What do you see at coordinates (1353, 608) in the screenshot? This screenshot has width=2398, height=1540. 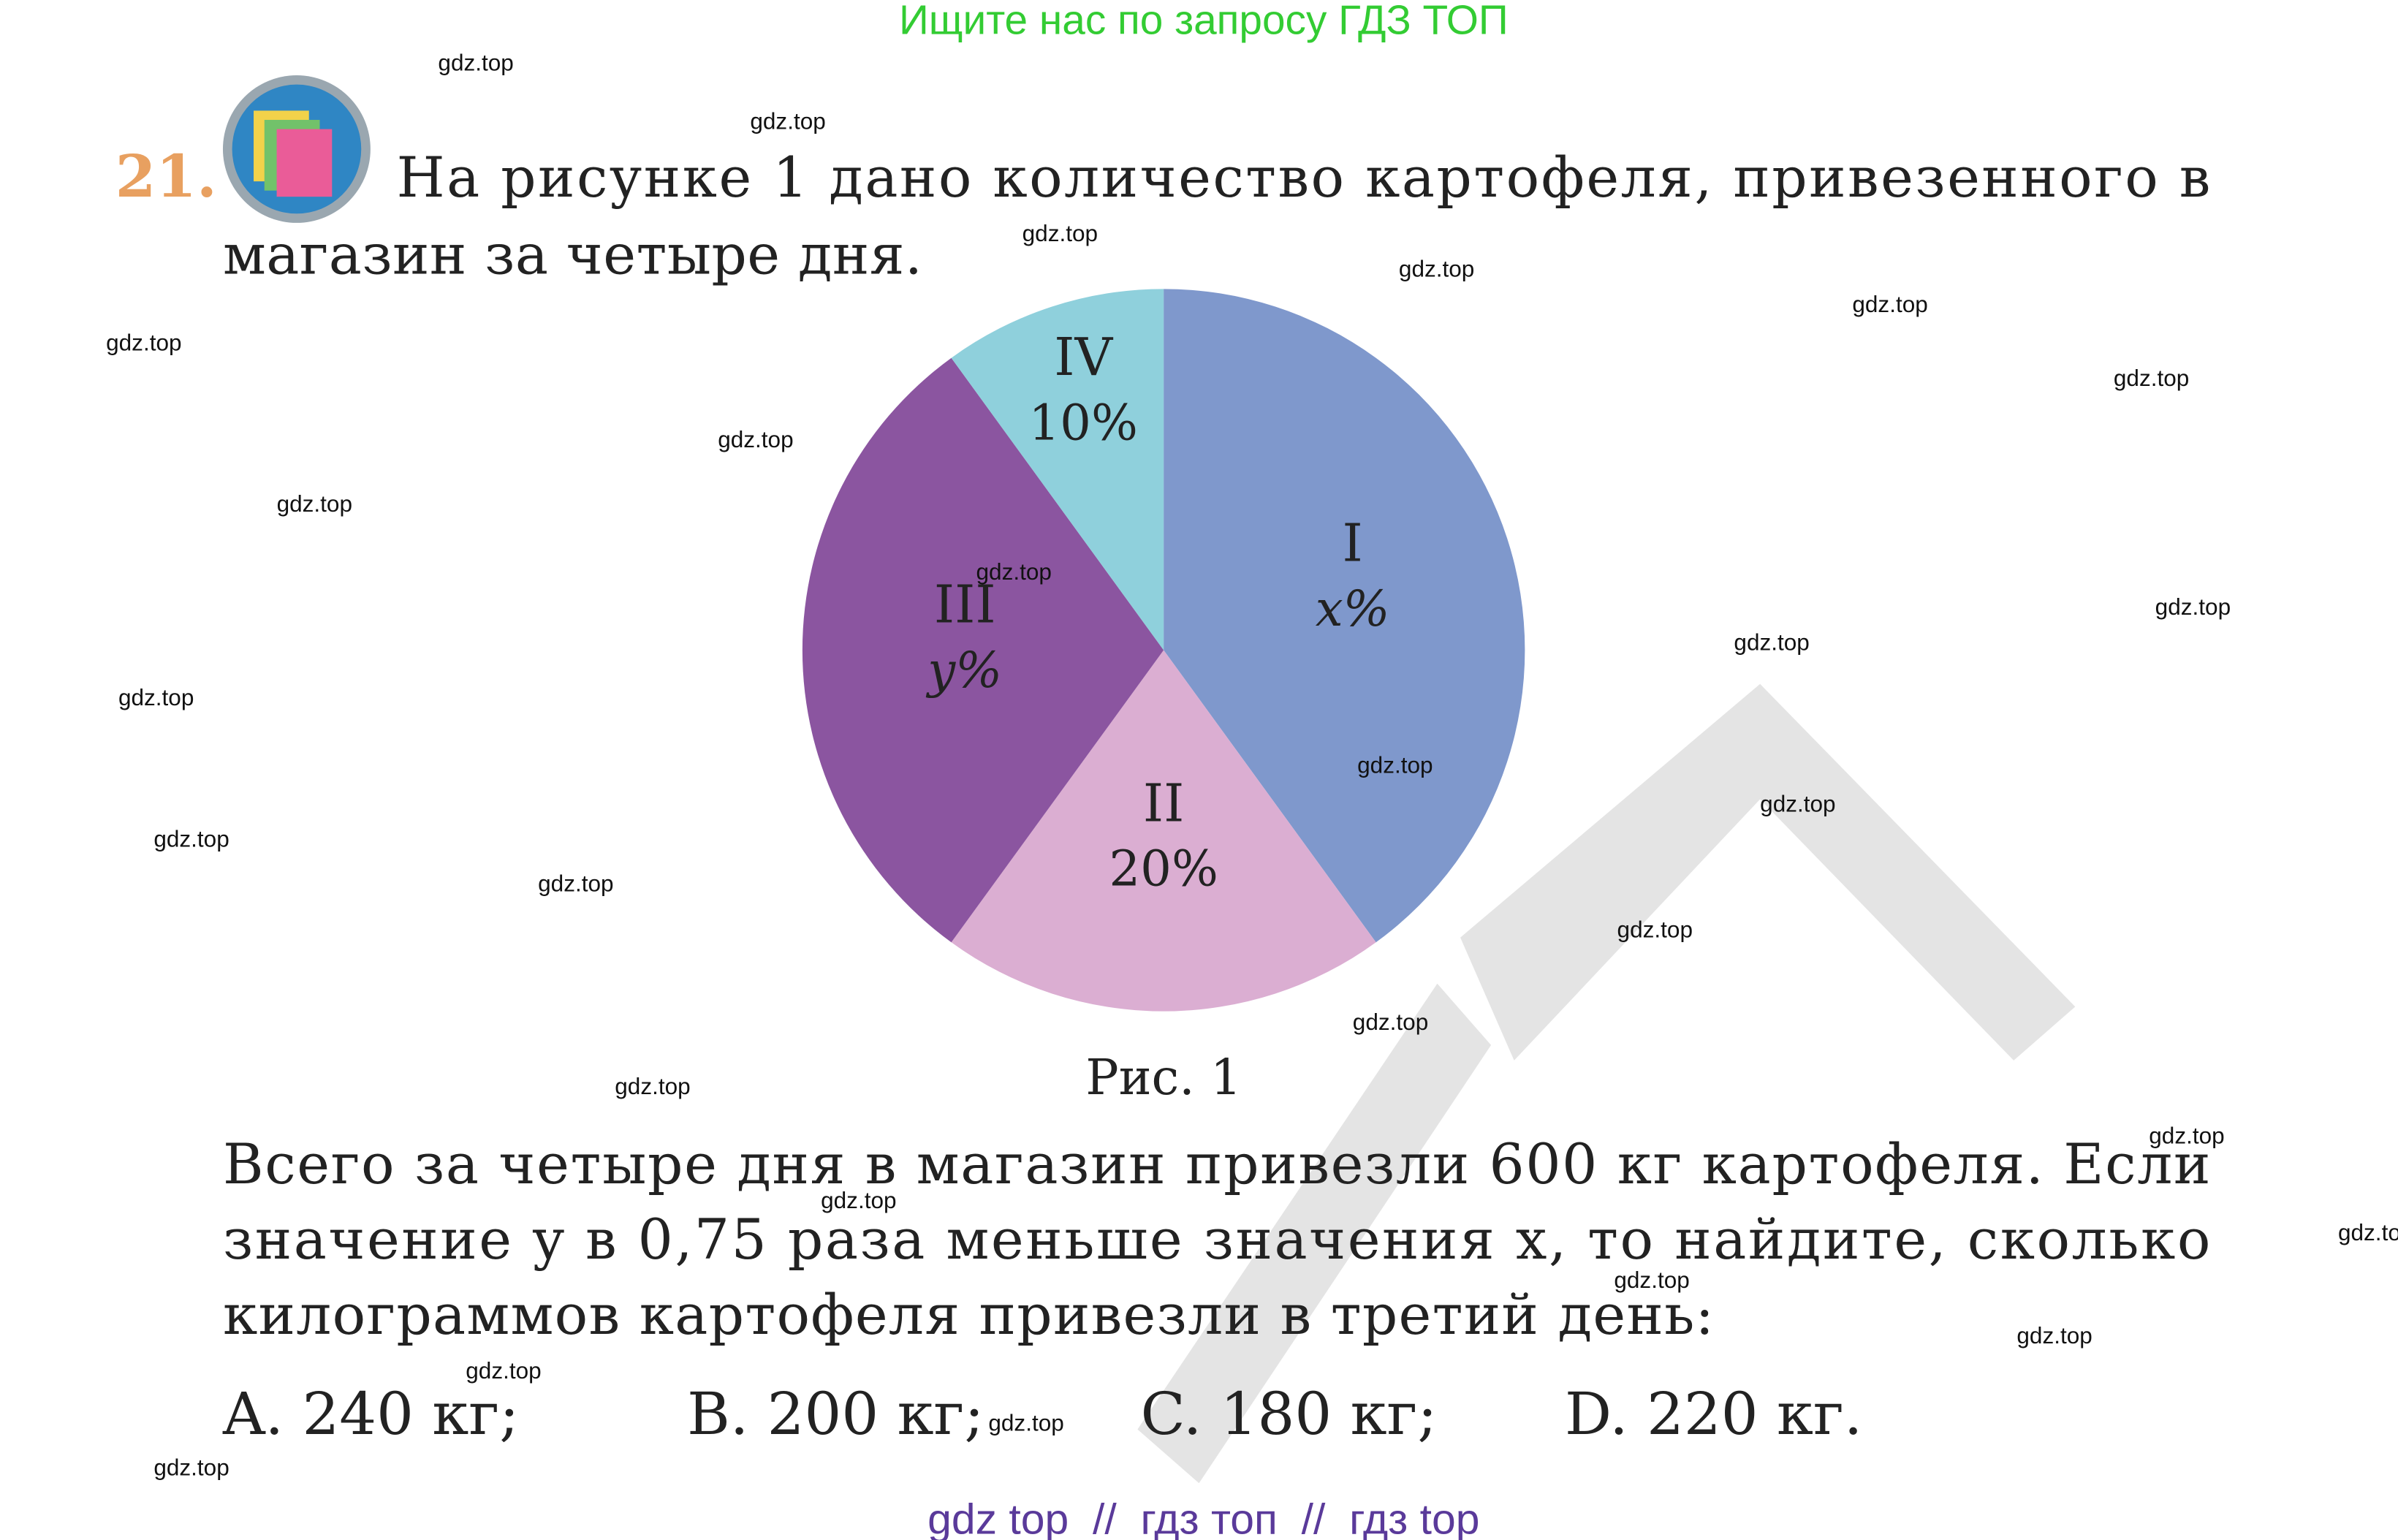 I see `slice-text: x%` at bounding box center [1353, 608].